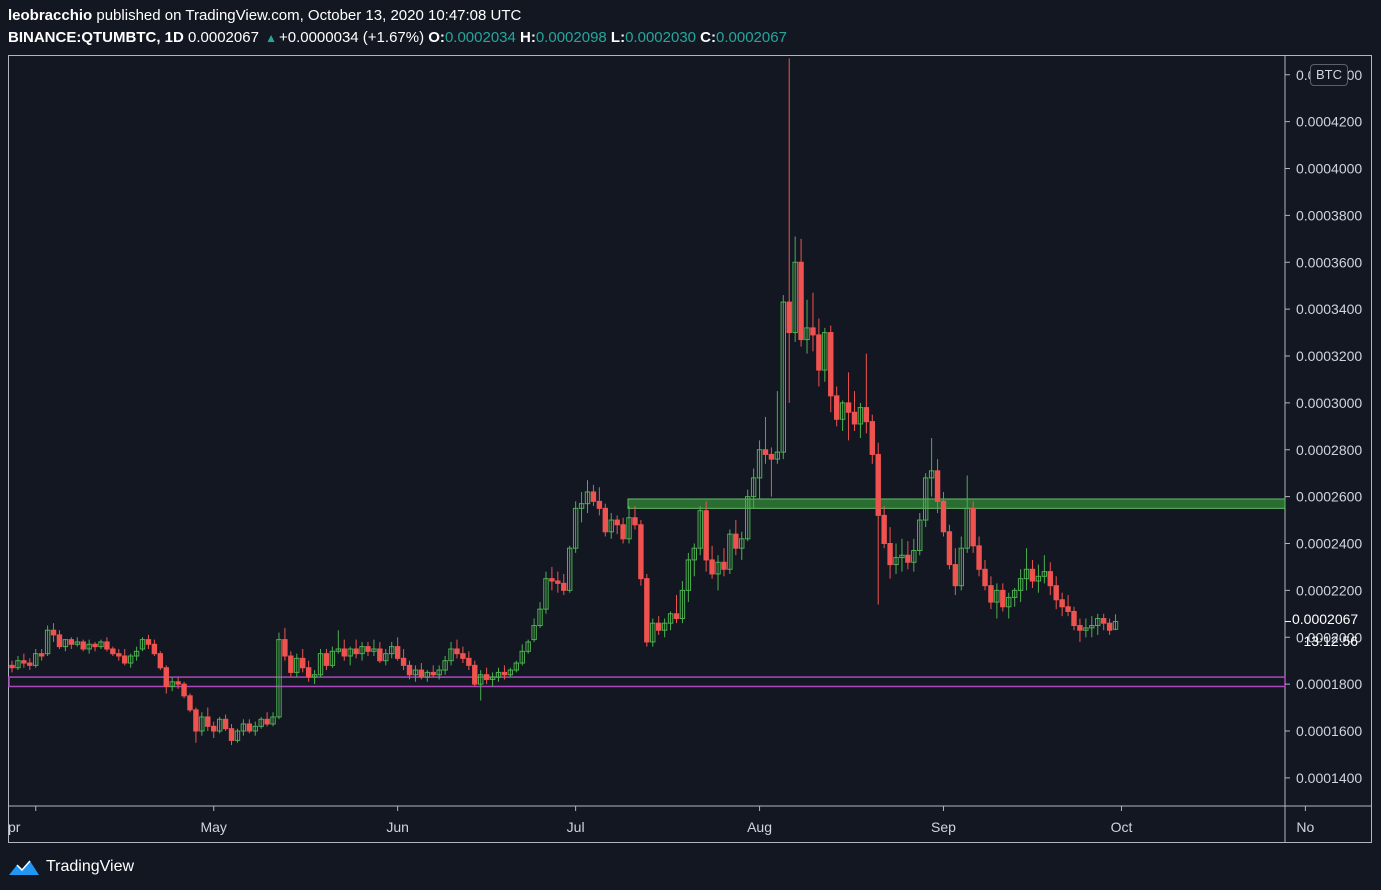 Image resolution: width=1381 pixels, height=890 pixels. What do you see at coordinates (24, 867) in the screenshot?
I see `tradingview-logo-icon` at bounding box center [24, 867].